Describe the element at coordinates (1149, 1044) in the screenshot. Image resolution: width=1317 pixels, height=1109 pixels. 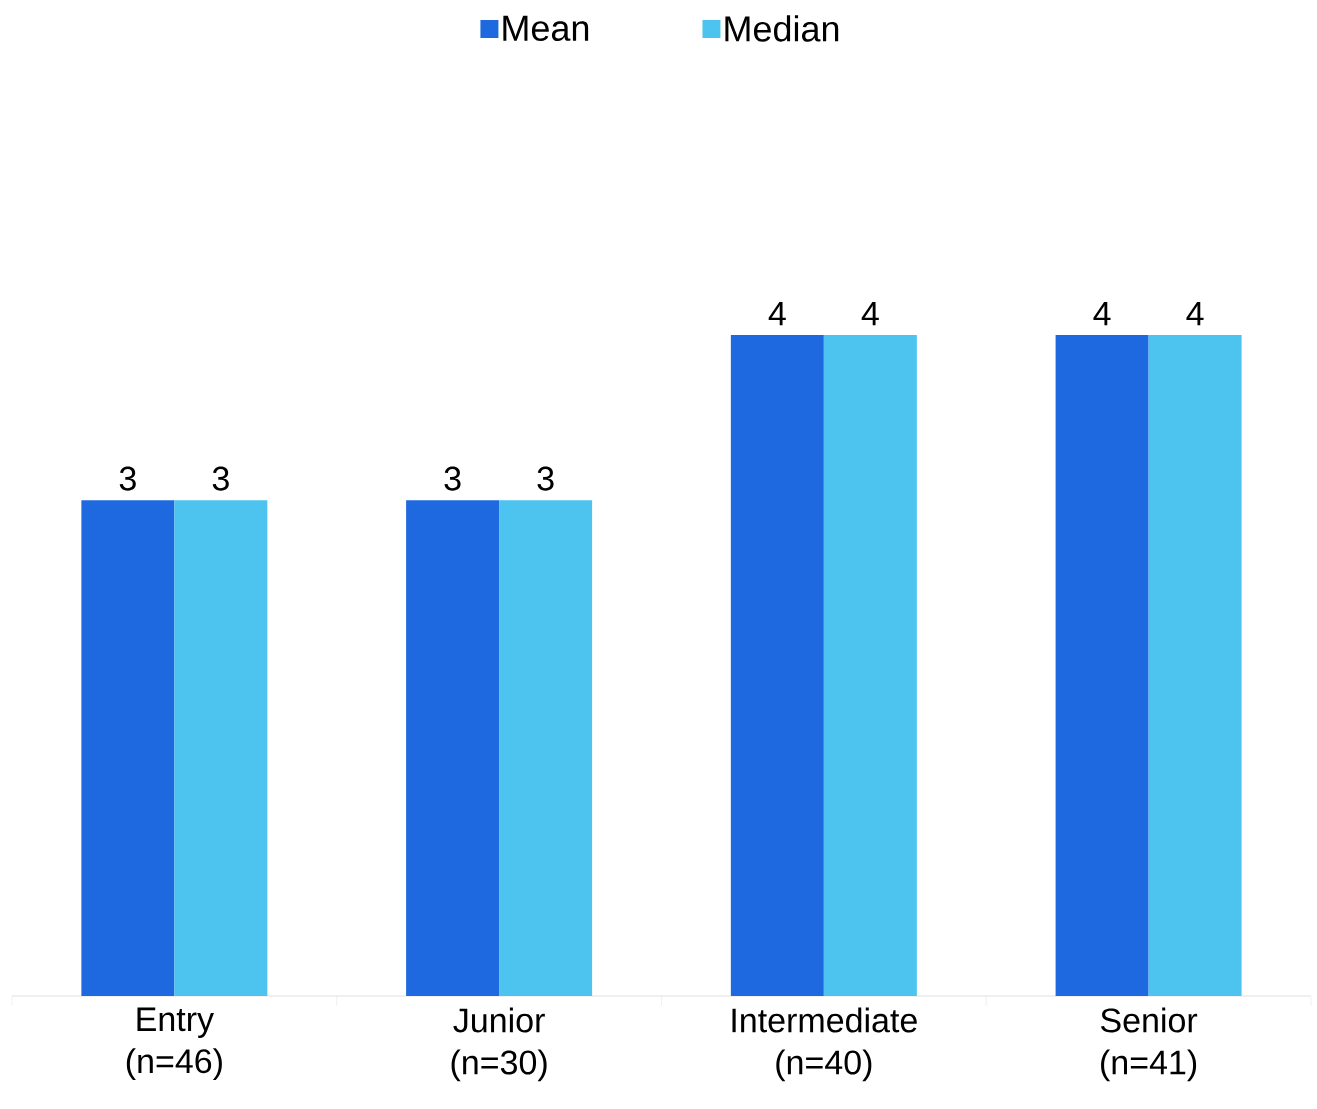
I see `x-tick-label: Senior (n=41)` at that location.